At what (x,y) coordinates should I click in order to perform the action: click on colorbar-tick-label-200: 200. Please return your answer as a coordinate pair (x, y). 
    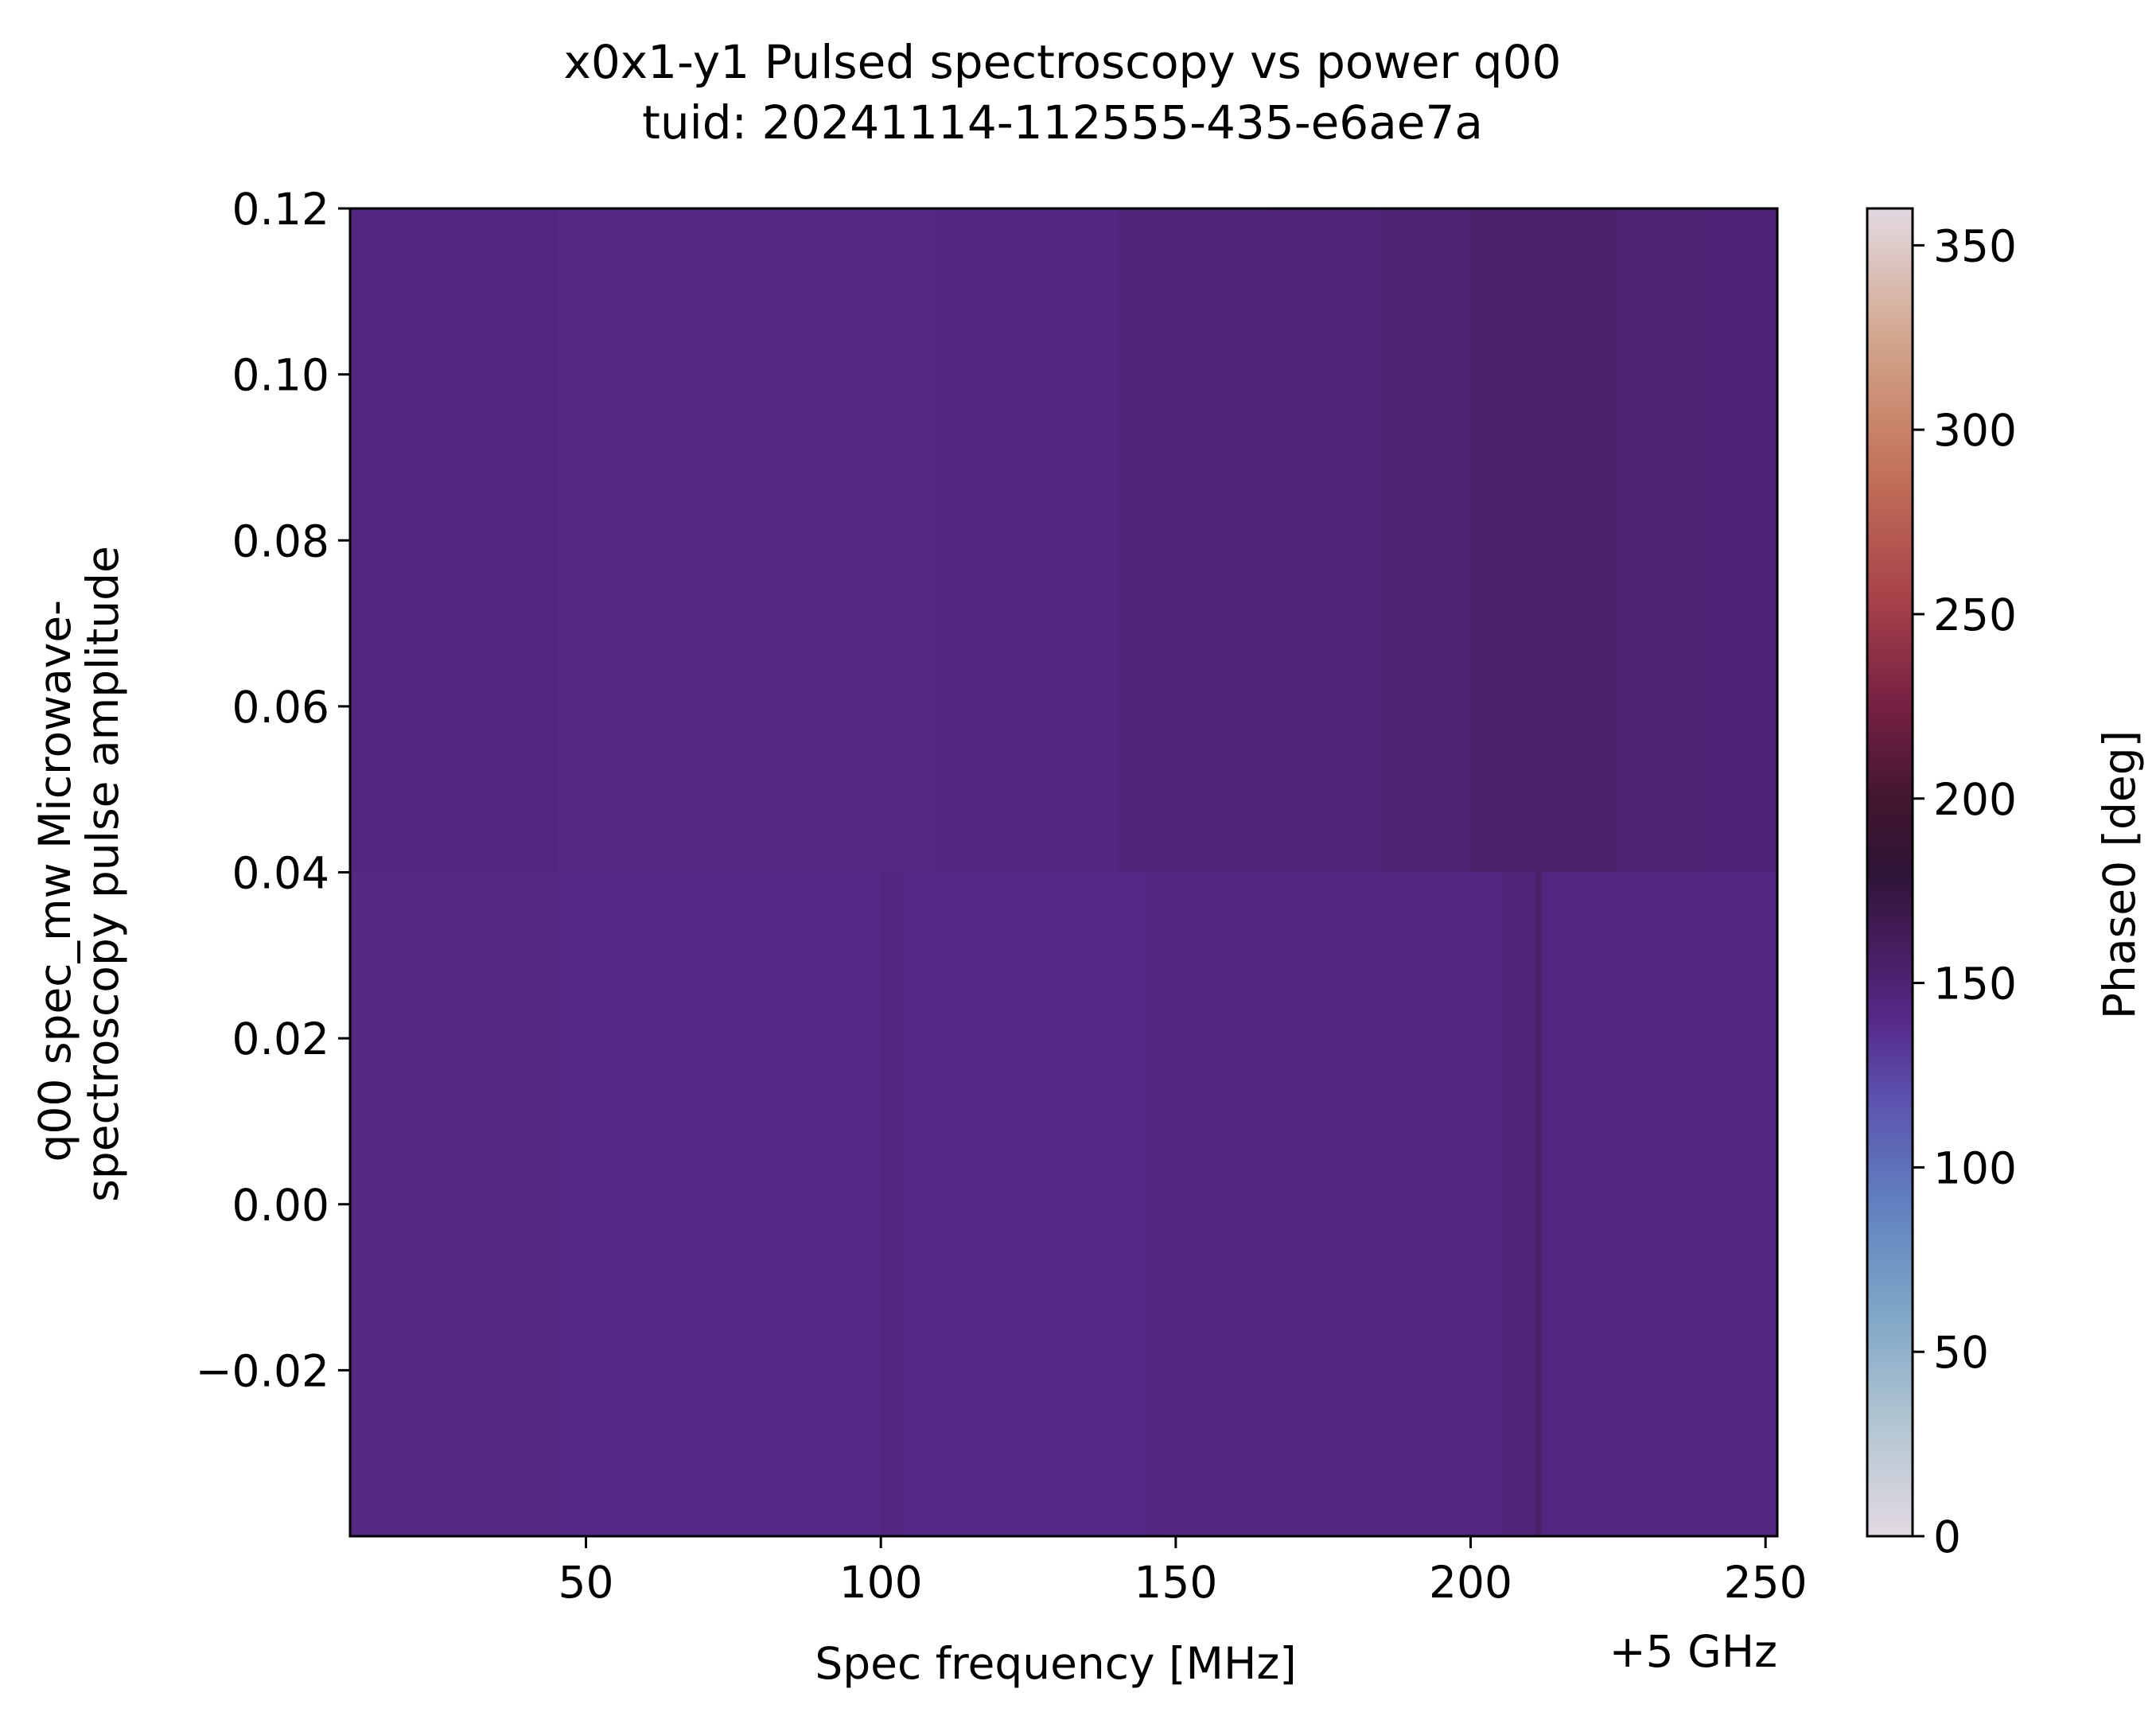
    Looking at the image, I should click on (1975, 799).